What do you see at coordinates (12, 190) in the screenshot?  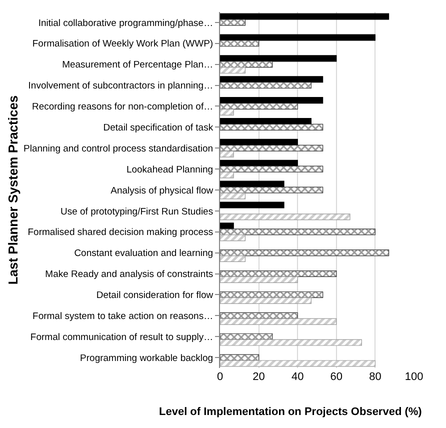 I see `y-axis-title: Last Planner System Practices` at bounding box center [12, 190].